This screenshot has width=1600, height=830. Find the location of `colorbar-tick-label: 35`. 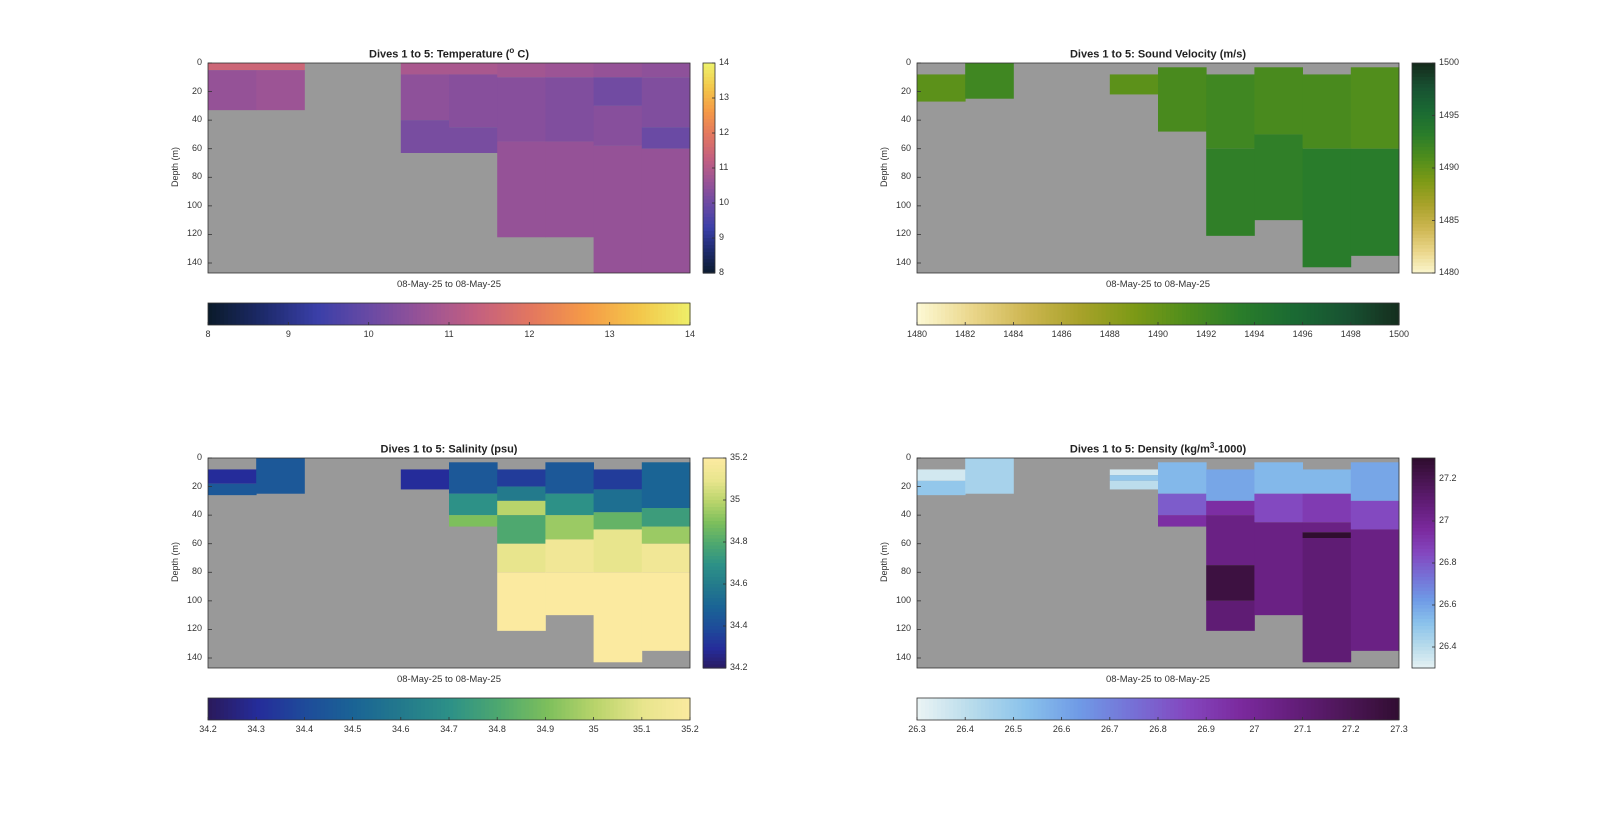

colorbar-tick-label: 35 is located at coordinates (735, 499).